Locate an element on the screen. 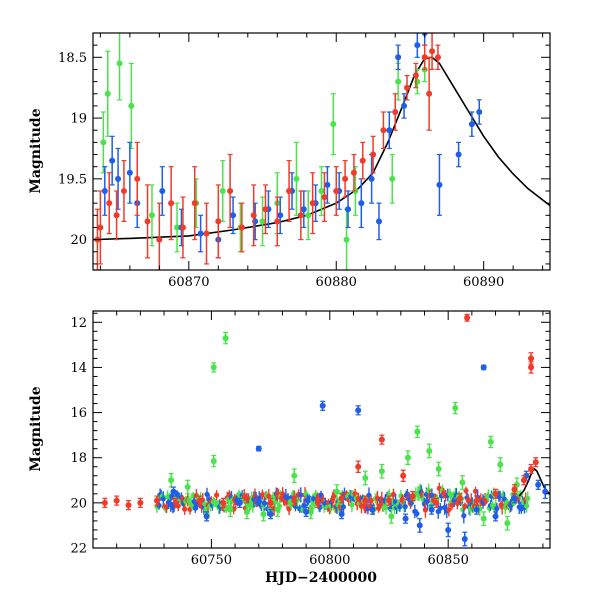 Image resolution: width=600 pixels, height=600 pixels. x-tick-label: 60800 is located at coordinates (329, 560).